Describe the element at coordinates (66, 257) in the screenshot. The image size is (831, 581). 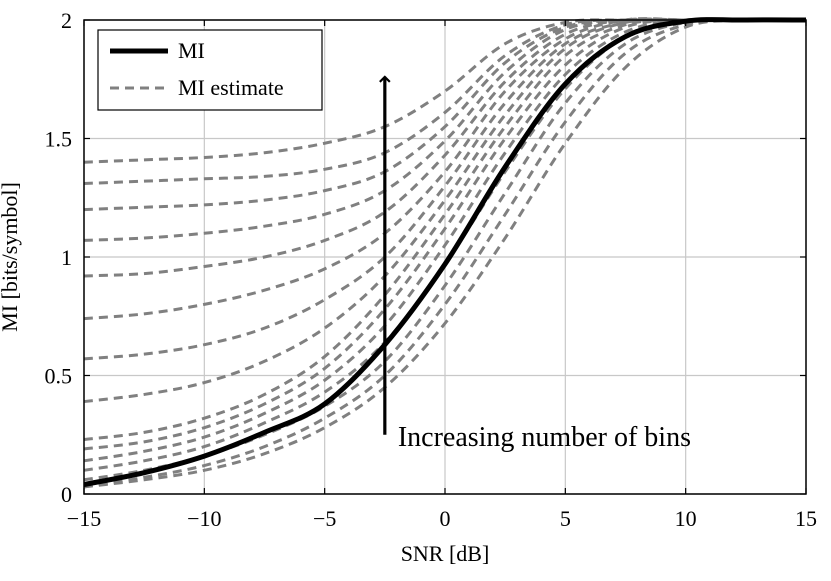
I see `y-tick-label: 1` at that location.